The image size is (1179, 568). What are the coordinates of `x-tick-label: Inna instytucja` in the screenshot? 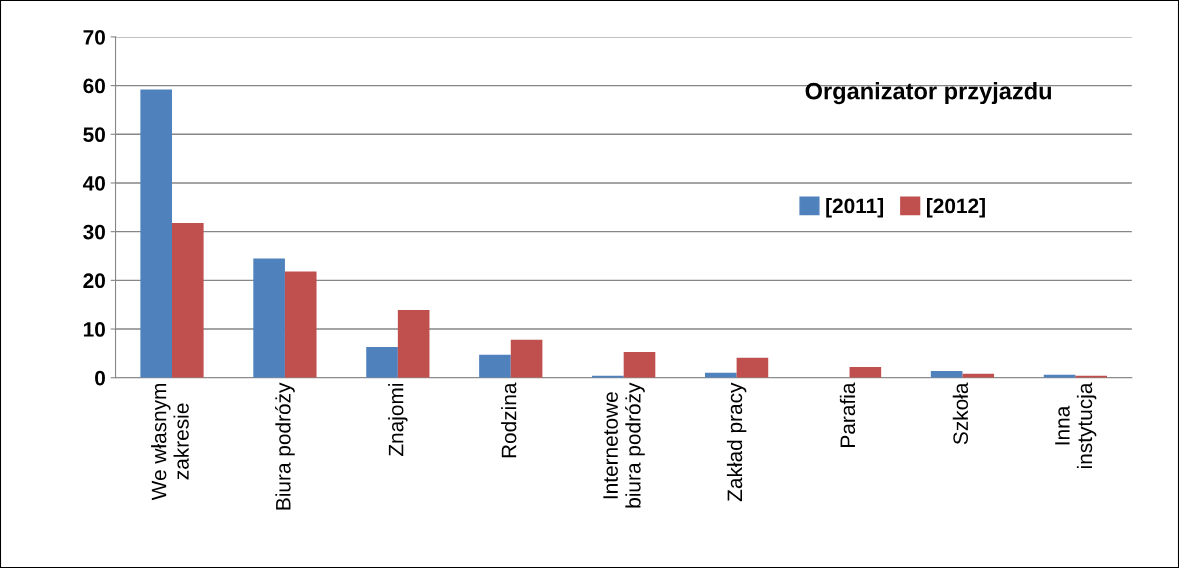 It's located at (1076, 425).